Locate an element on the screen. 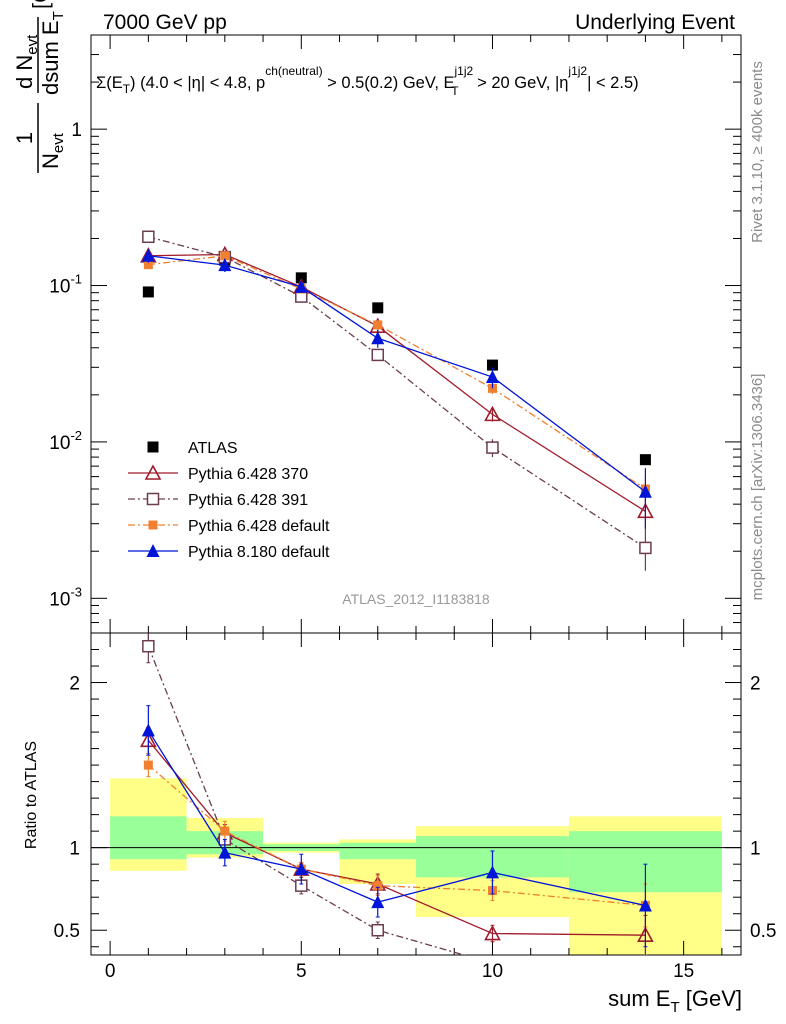 This screenshot has height=1024, width=786. x-tick-label: 15 is located at coordinates (683, 971).